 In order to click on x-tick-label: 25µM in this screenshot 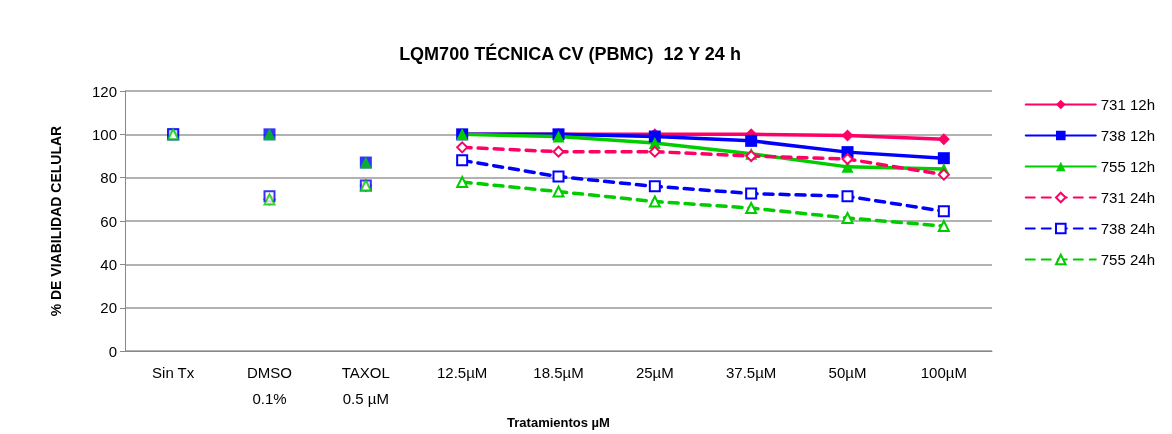, I will do `click(654, 372)`.